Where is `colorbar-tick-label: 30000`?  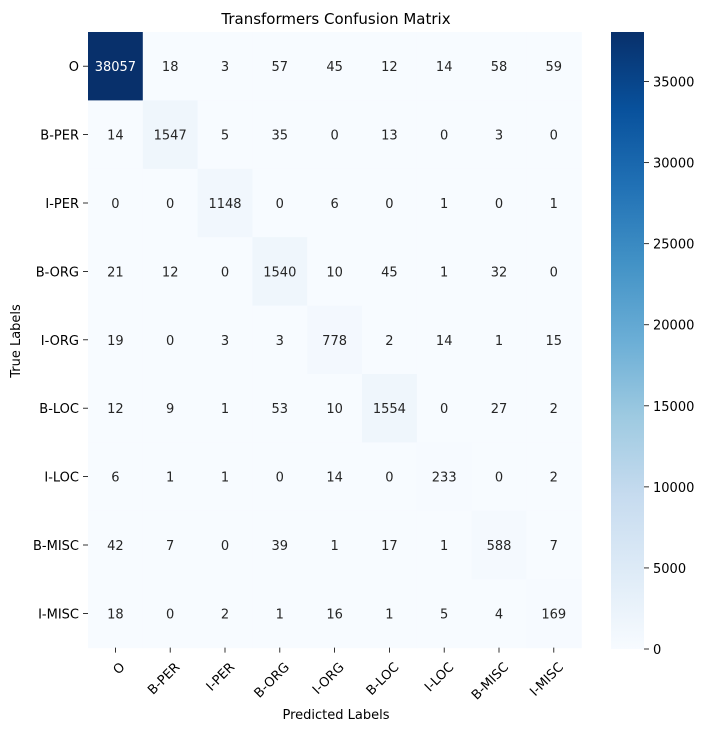 colorbar-tick-label: 30000 is located at coordinates (673, 164).